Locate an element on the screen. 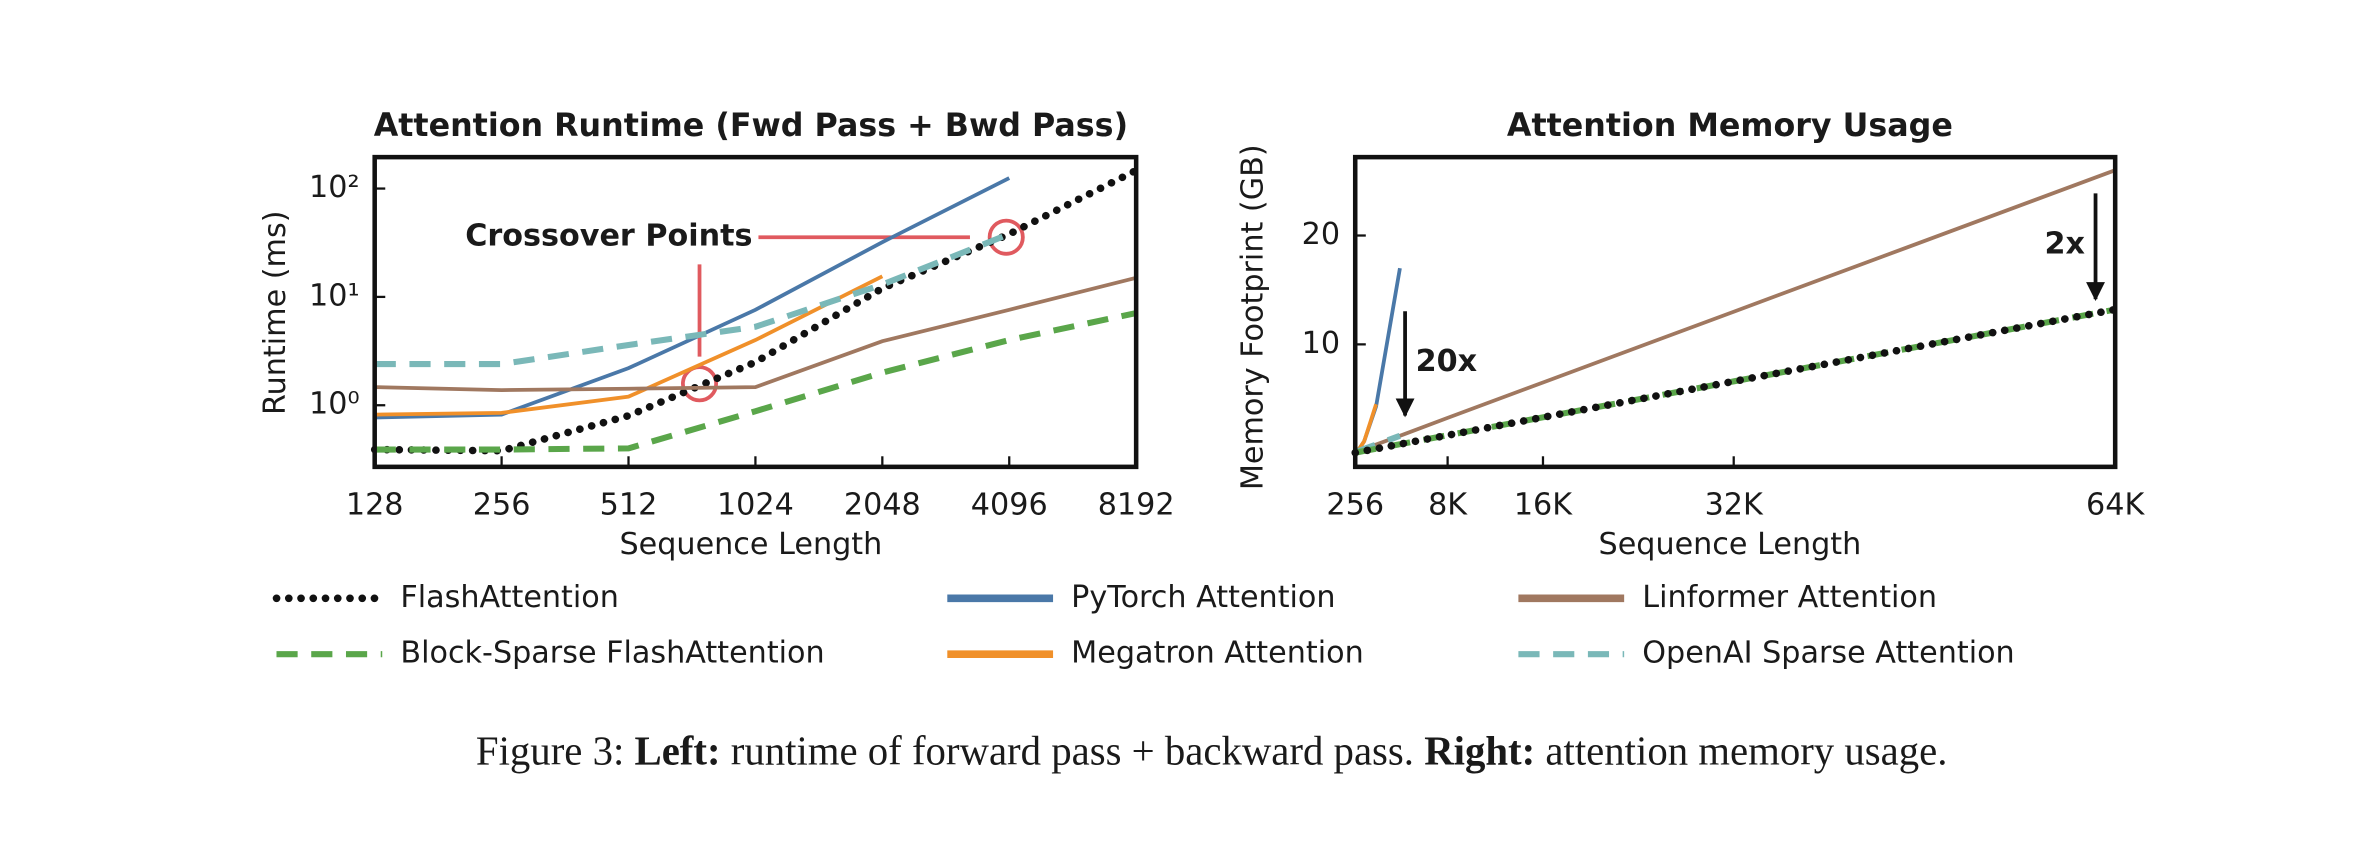 The width and height of the screenshot is (2369, 842). memory-annotations: 20x 2x is located at coordinates (1750, 305).